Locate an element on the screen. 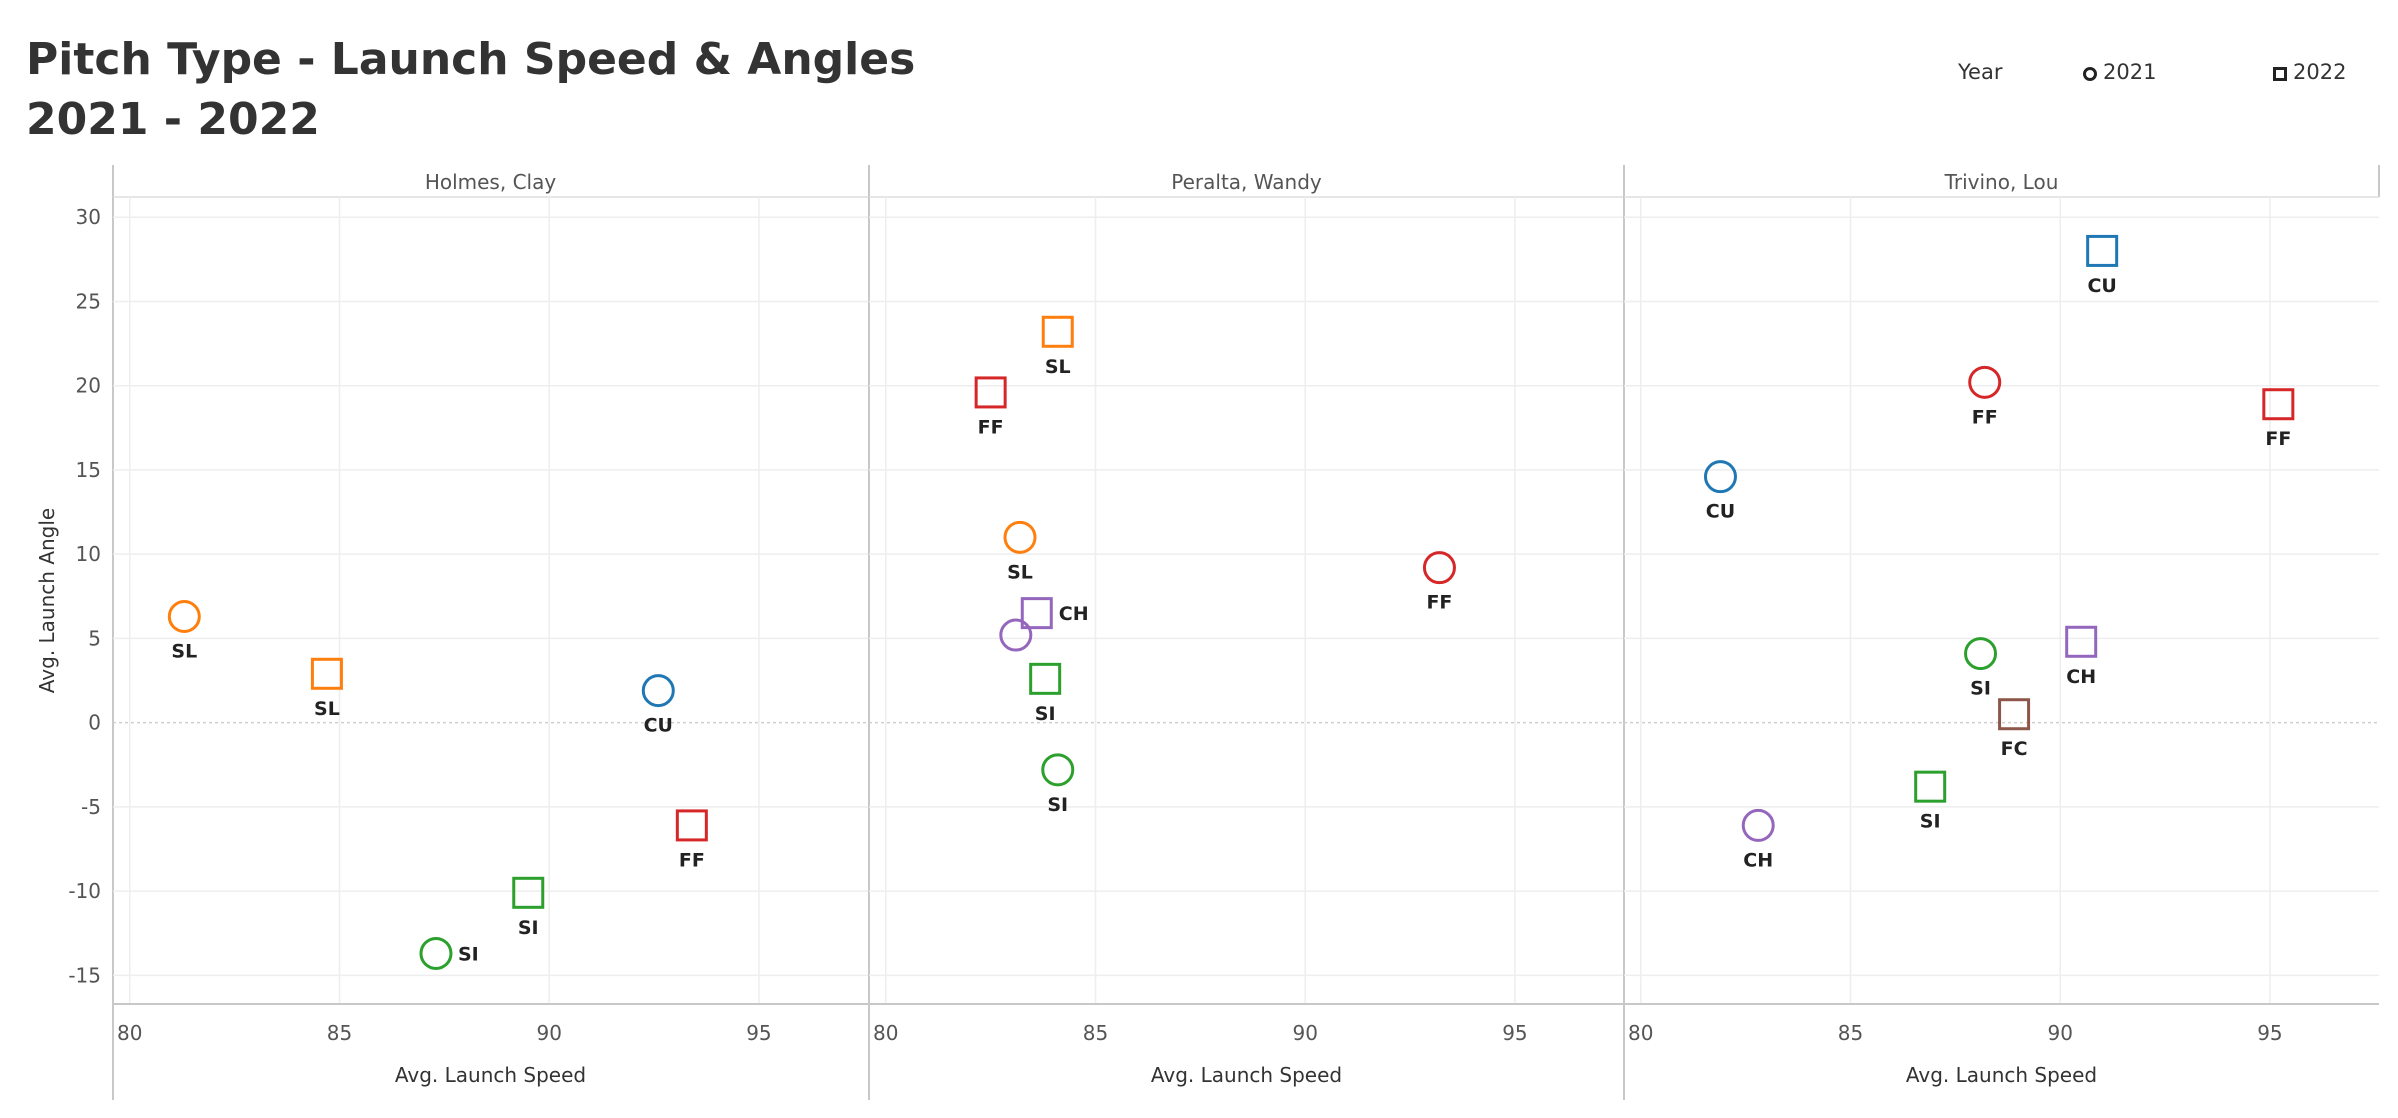 This screenshot has height=1118, width=2398. y-tick-label: 20 is located at coordinates (88, 386).